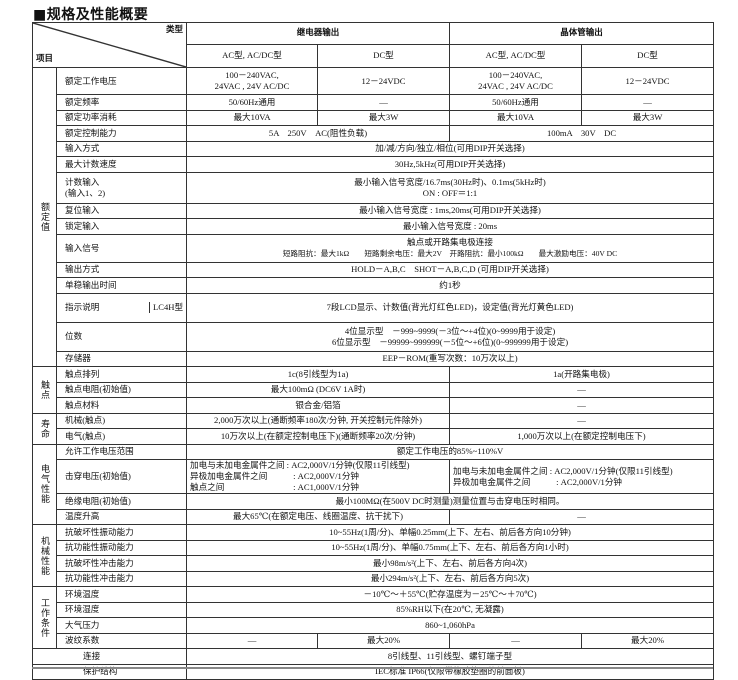 Image resolution: width=738 pixels, height=680 pixels. What do you see at coordinates (44, 217) in the screenshot?
I see `group-label-rated: 额定值` at bounding box center [44, 217].